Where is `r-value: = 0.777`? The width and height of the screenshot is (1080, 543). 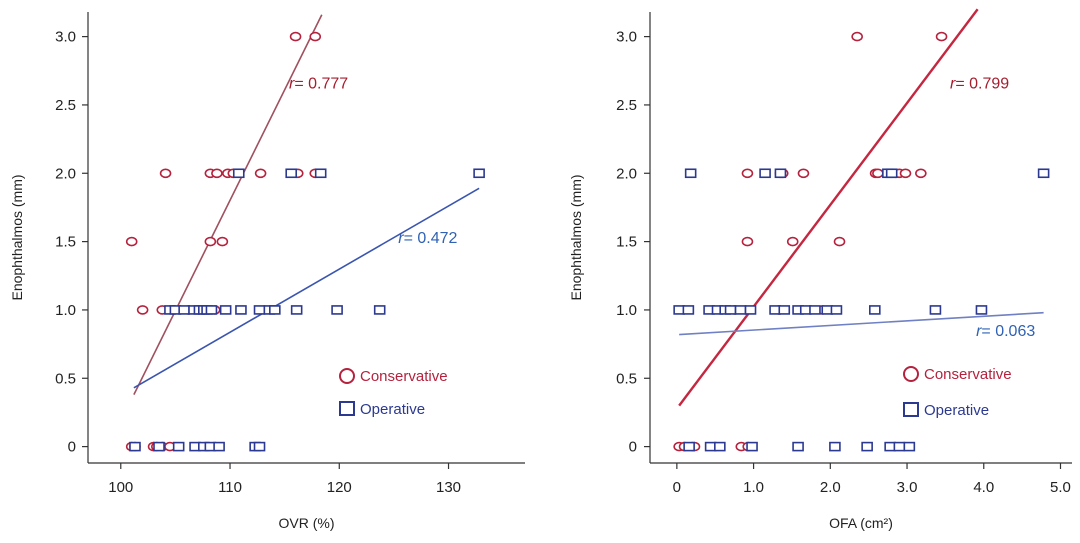
r-value: = 0.777 is located at coordinates (321, 84).